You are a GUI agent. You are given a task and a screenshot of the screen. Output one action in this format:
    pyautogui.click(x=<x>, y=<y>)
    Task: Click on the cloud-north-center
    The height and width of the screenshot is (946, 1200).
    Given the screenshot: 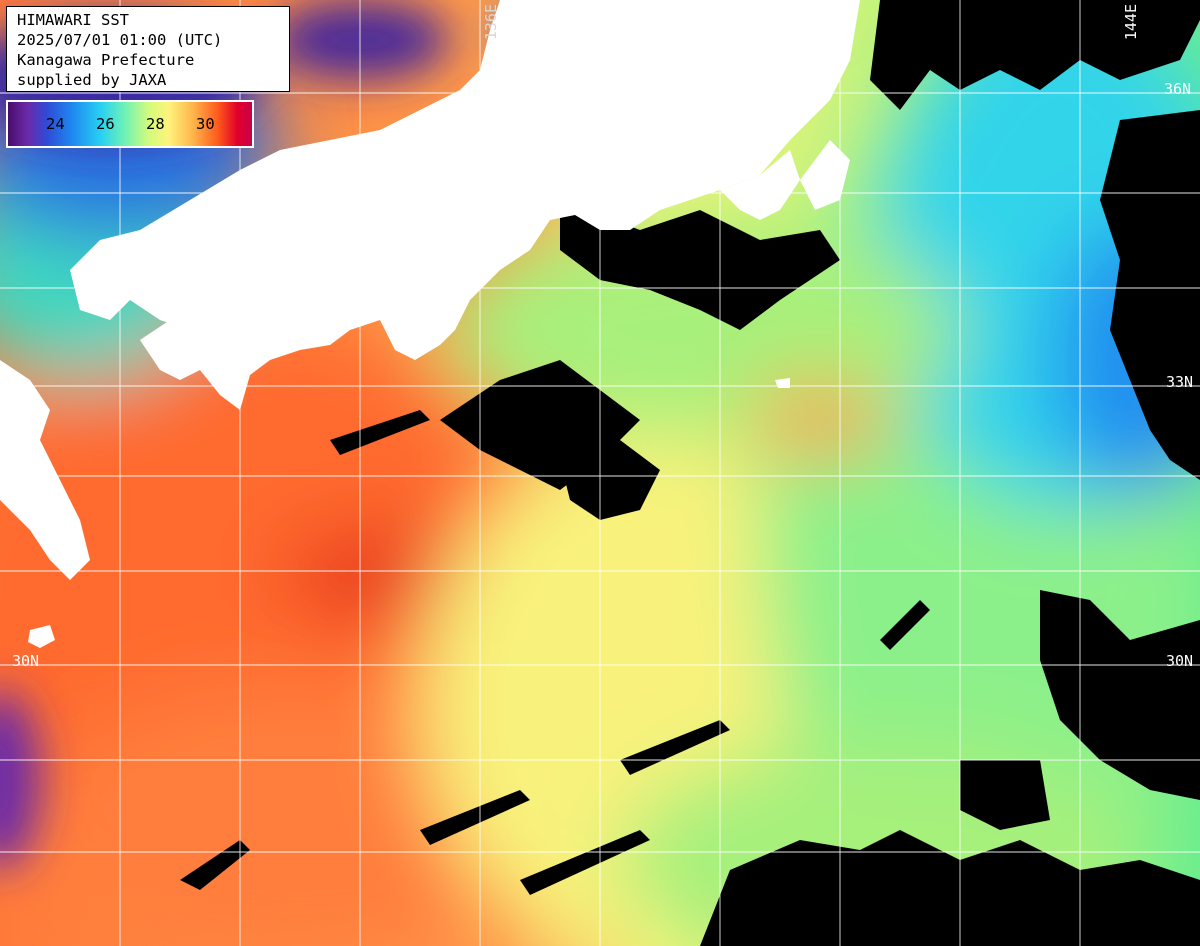 What is the action you would take?
    pyautogui.click(x=700, y=265)
    